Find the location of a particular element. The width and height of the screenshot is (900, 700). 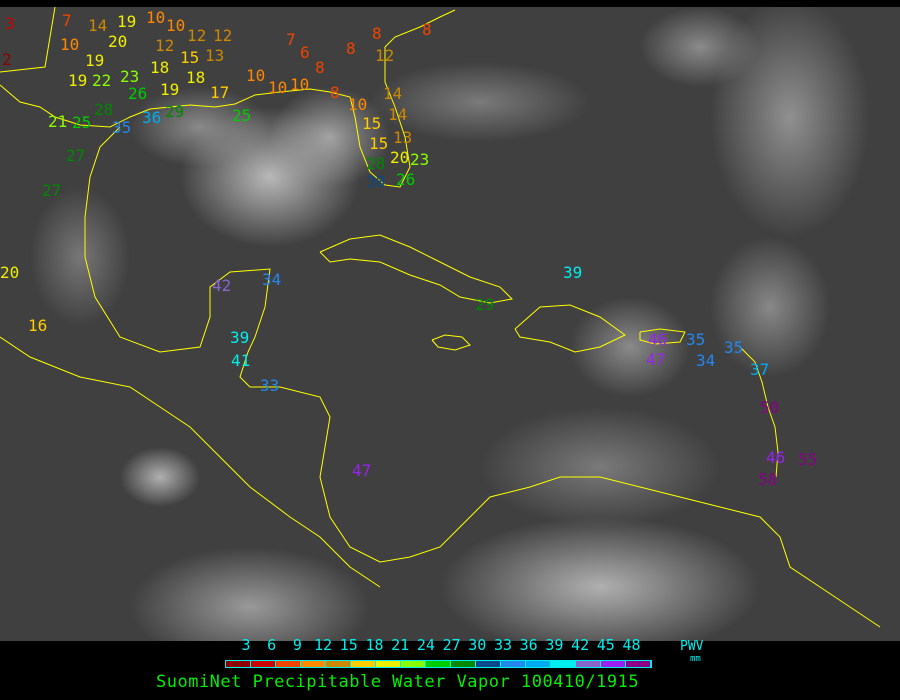

station-pwv-value: 33 is located at coordinates (270, 385).